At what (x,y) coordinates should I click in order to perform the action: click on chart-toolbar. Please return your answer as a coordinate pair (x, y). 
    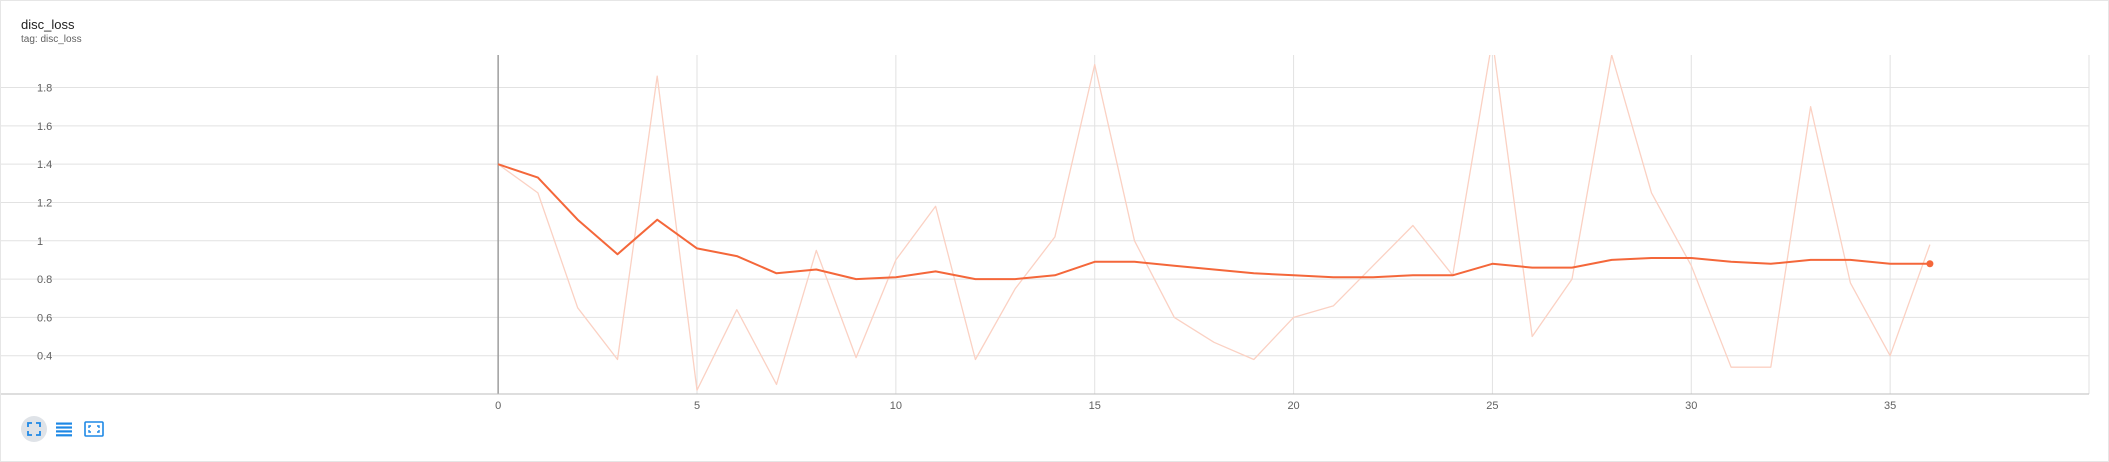
    Looking at the image, I should click on (64, 429).